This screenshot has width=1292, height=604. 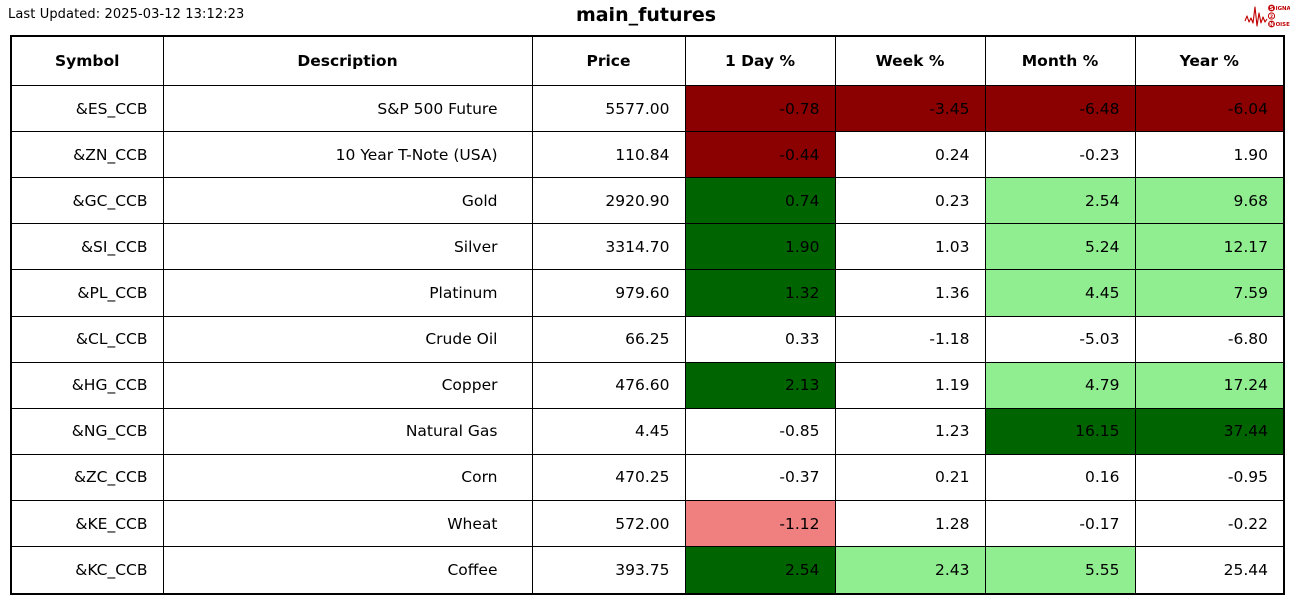 What do you see at coordinates (347, 523) in the screenshot?
I see `description-cell: Wheat` at bounding box center [347, 523].